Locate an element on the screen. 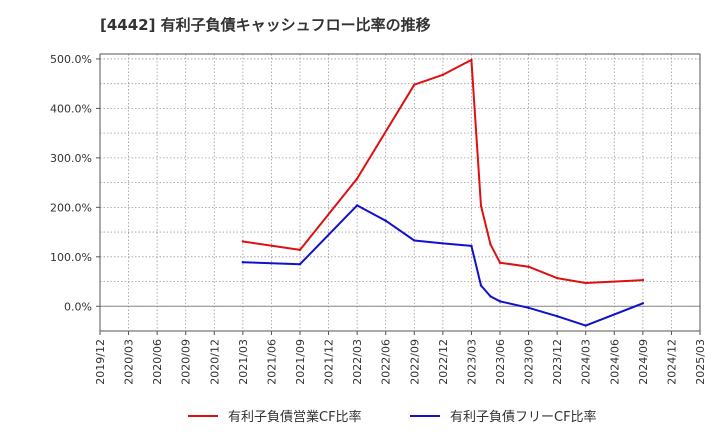 This screenshot has width=720, height=440. x-tick-label: 2023/06 is located at coordinates (500, 362).